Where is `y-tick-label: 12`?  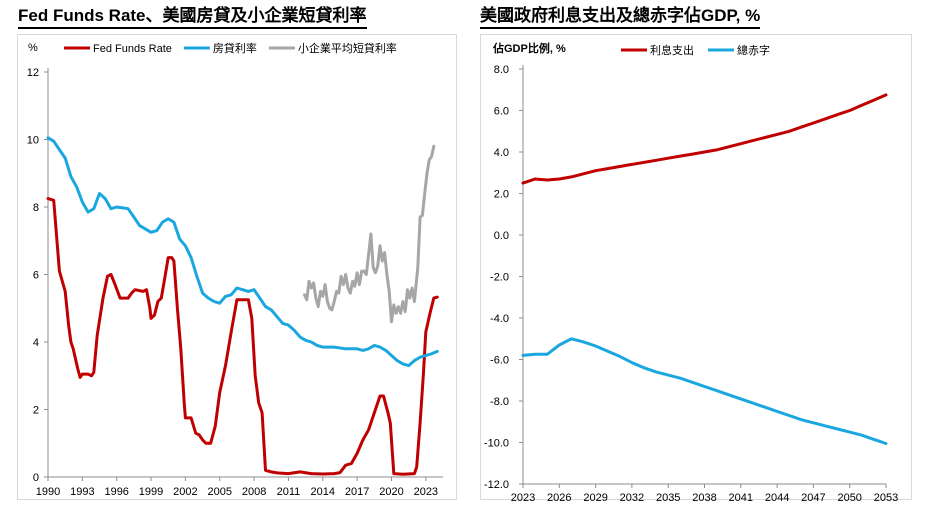
y-tick-label: 12 is located at coordinates (33, 73).